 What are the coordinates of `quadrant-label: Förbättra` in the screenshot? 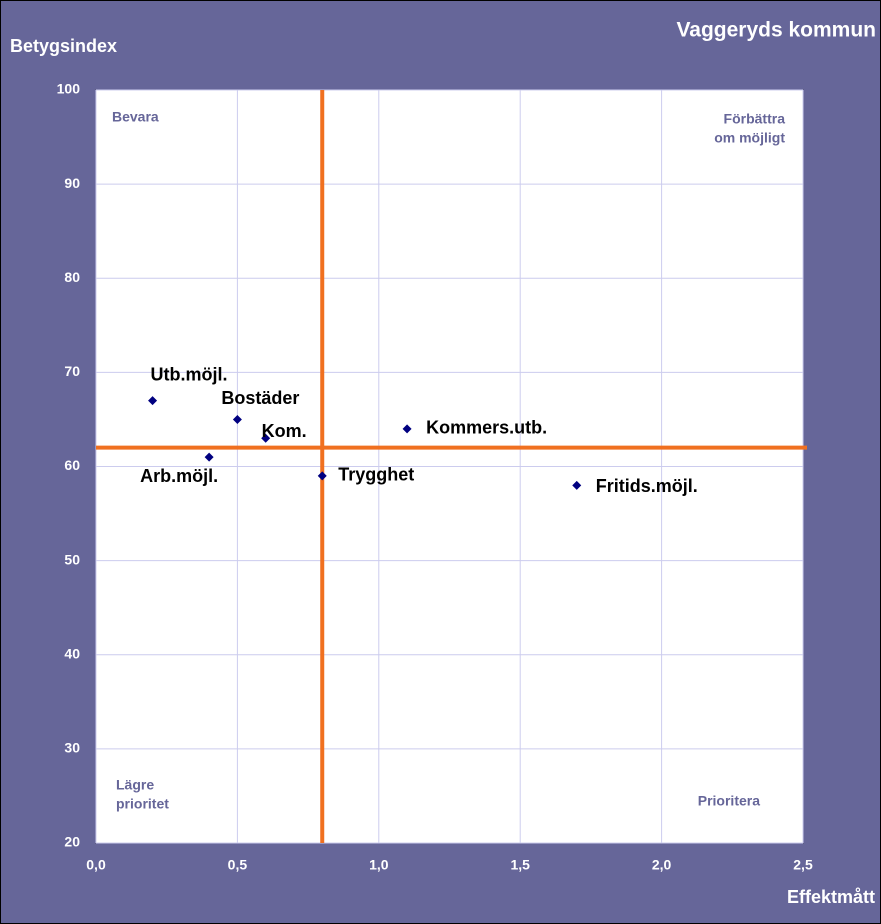 It's located at (755, 119).